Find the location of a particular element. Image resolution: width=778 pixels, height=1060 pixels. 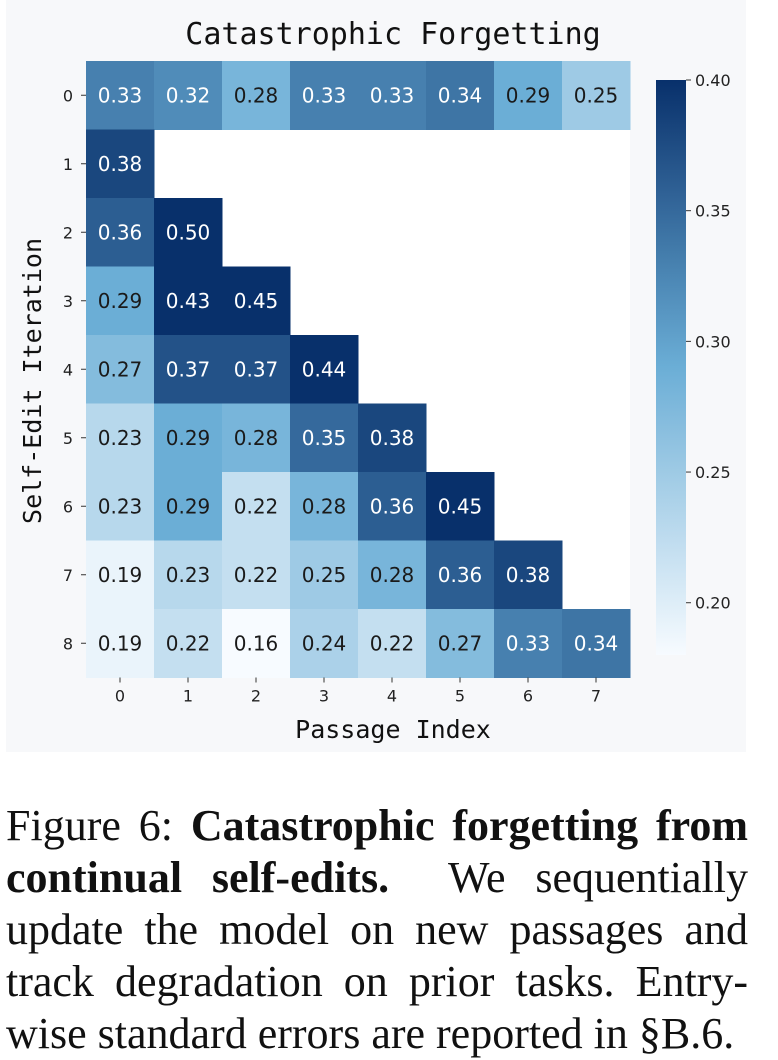

y-tick-label: 8 is located at coordinates (68, 643).